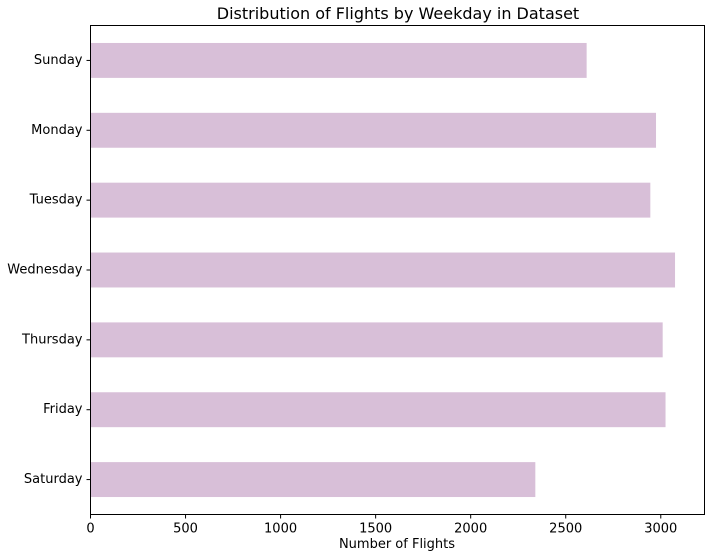  I want to click on y-tick-label: Tuesday, so click(56, 200).